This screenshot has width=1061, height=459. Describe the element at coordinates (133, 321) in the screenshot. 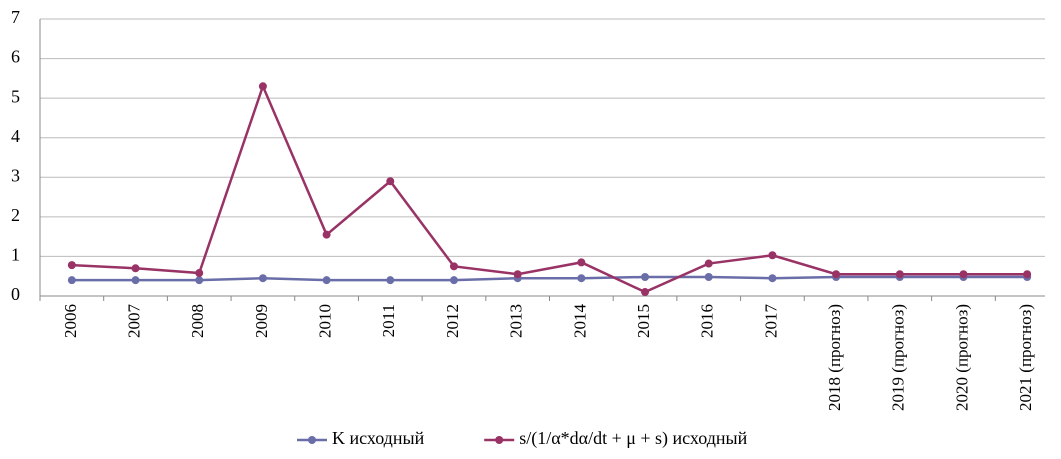

I see `x-tick-label: 2007` at that location.